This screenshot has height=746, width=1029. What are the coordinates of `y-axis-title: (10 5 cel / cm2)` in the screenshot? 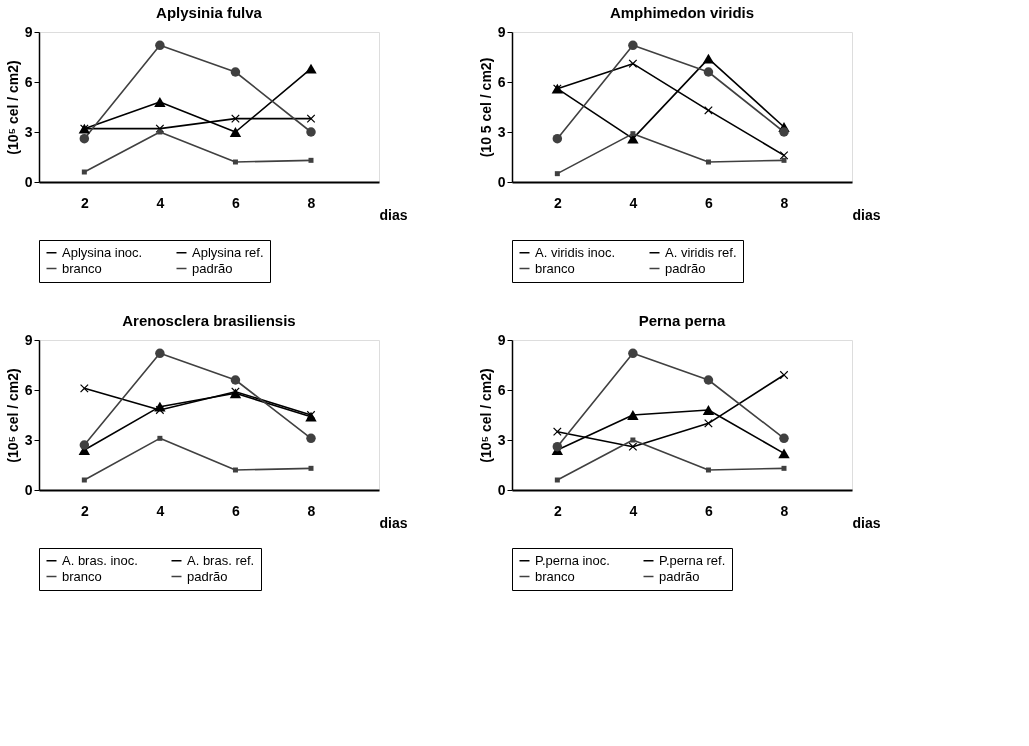 It's located at (485, 107).